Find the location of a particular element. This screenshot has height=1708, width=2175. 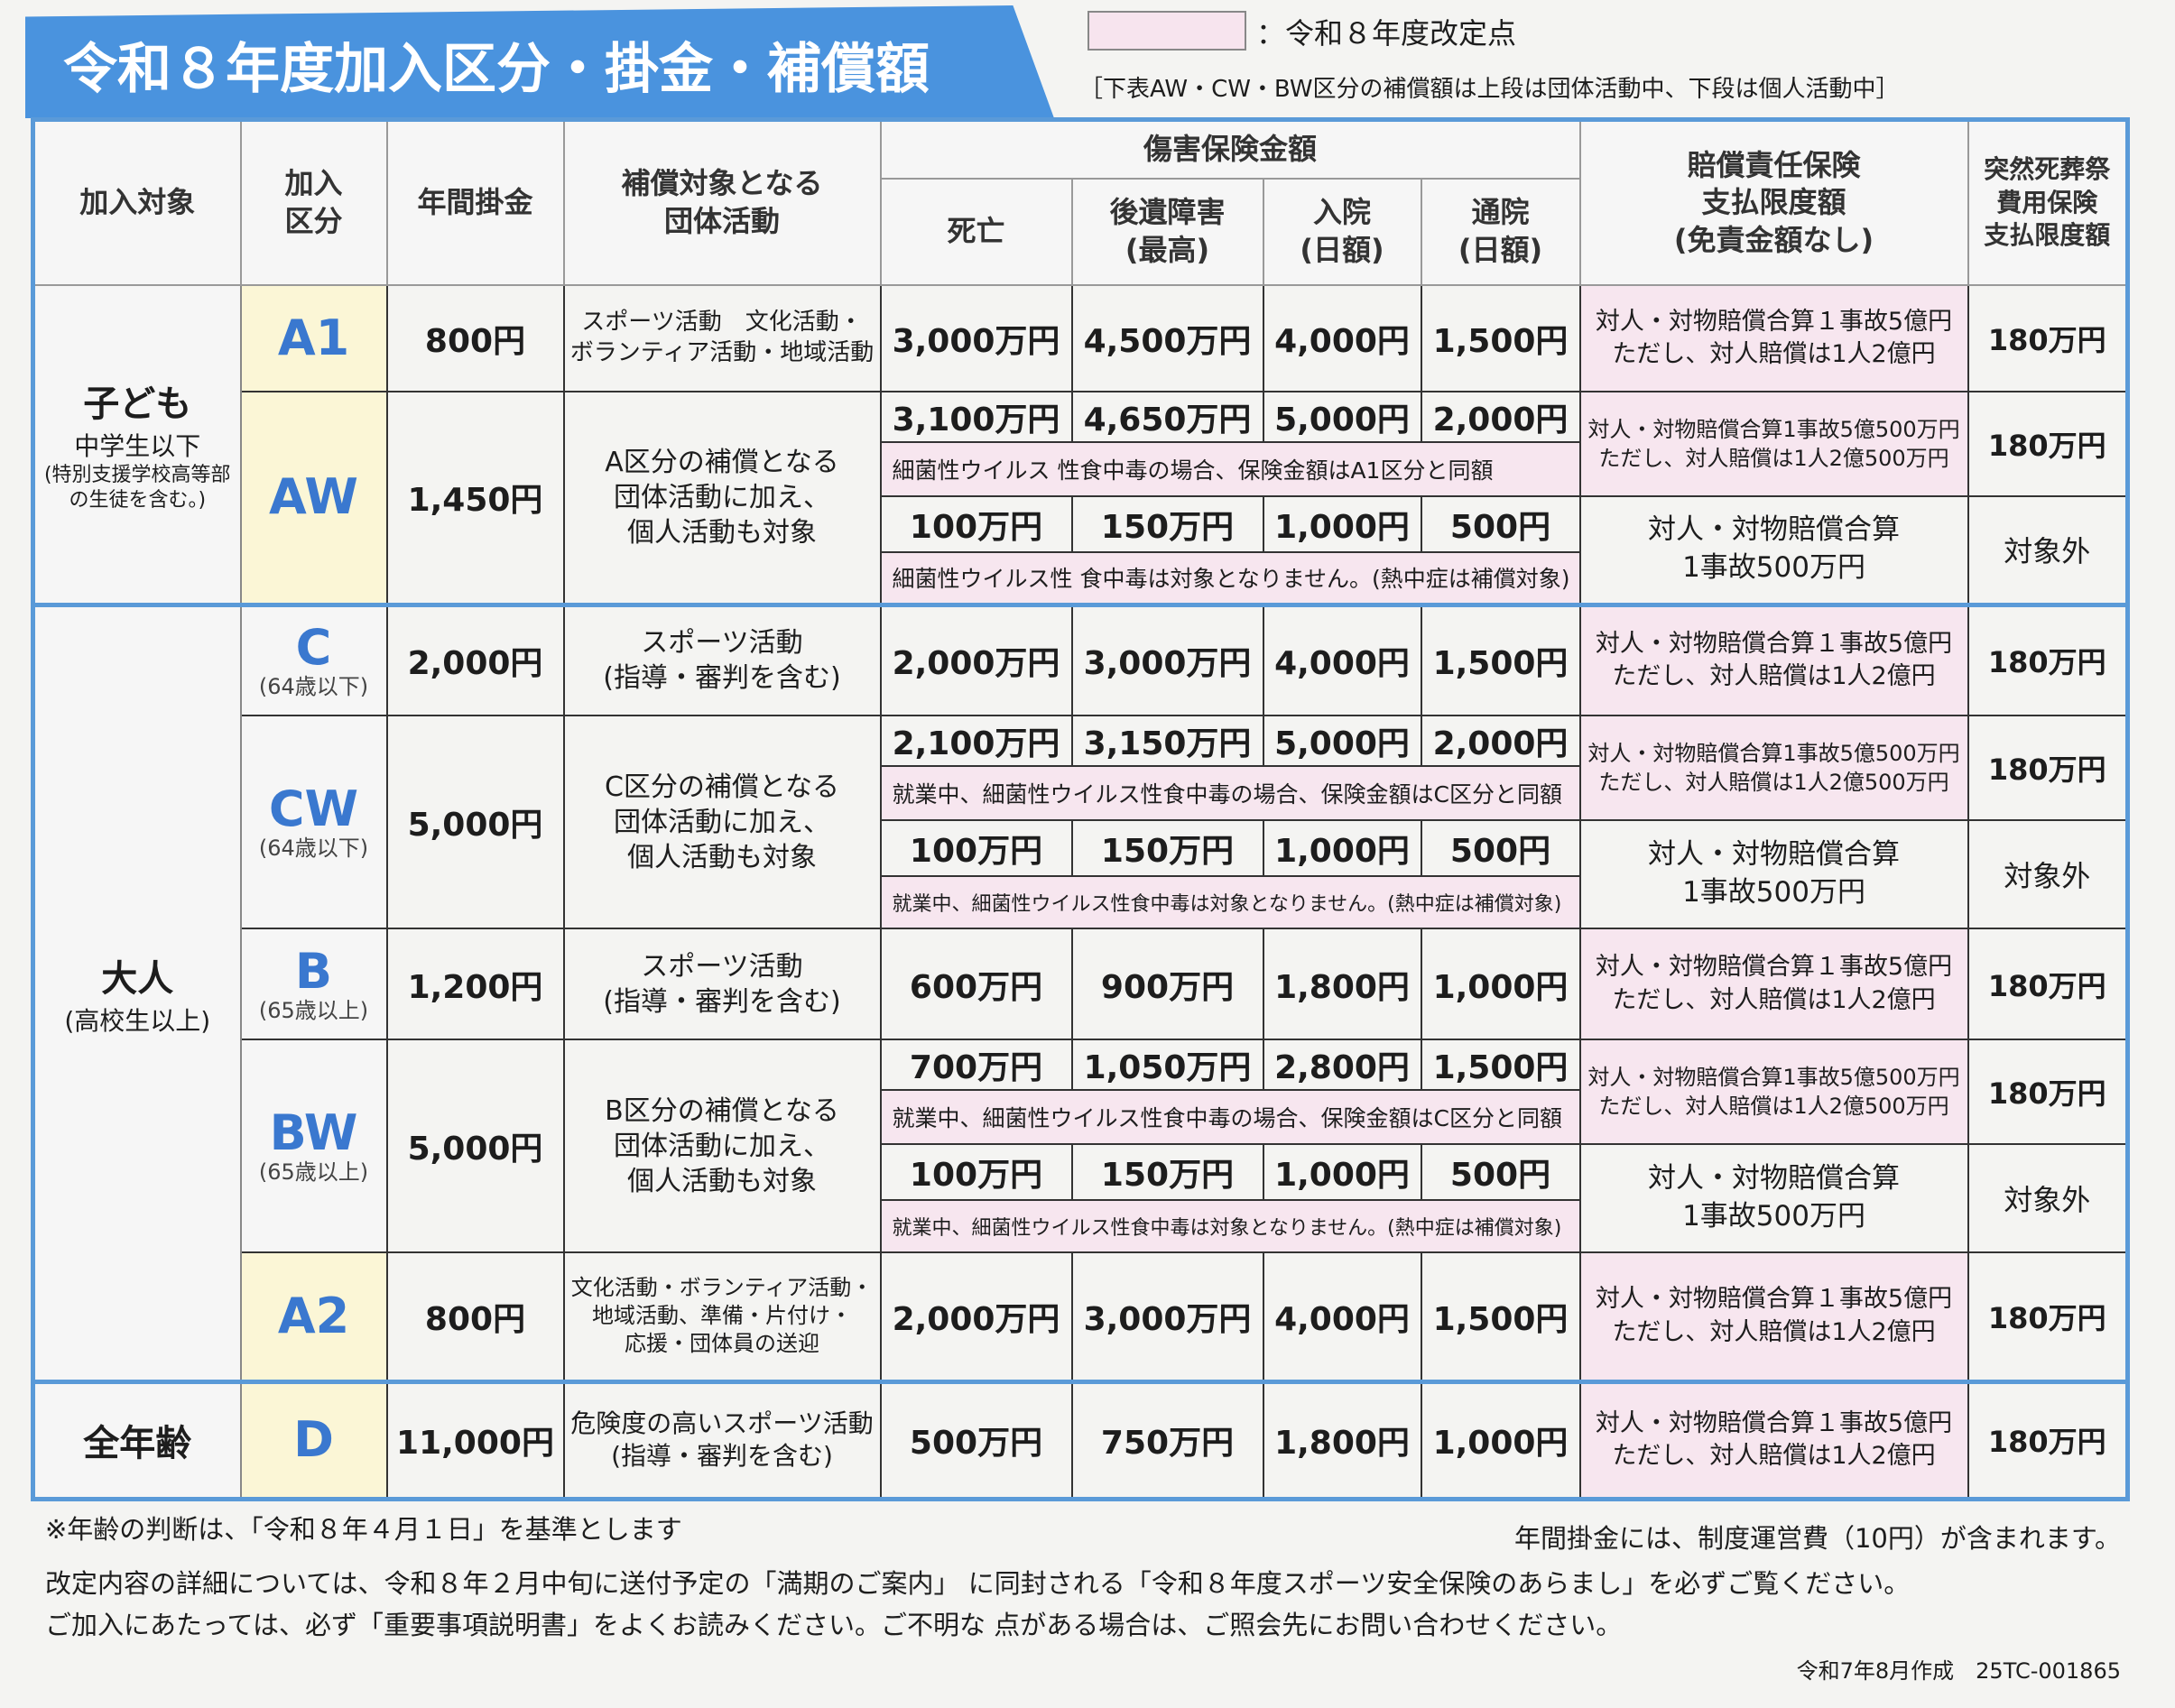

liability-limit-individual: 対人・対物賠償合算 1事故500万円 is located at coordinates (1774, 874).